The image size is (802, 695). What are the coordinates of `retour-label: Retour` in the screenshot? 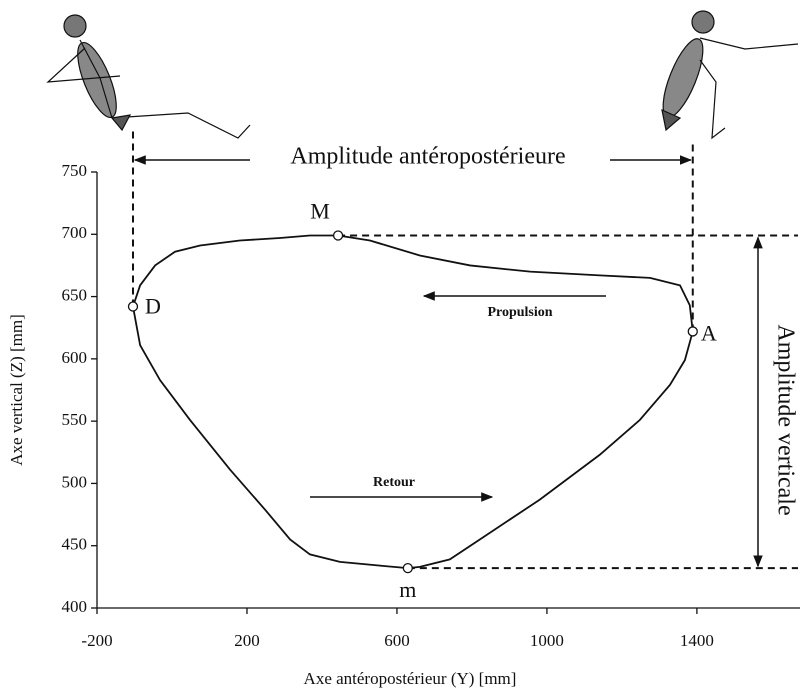 It's located at (394, 482).